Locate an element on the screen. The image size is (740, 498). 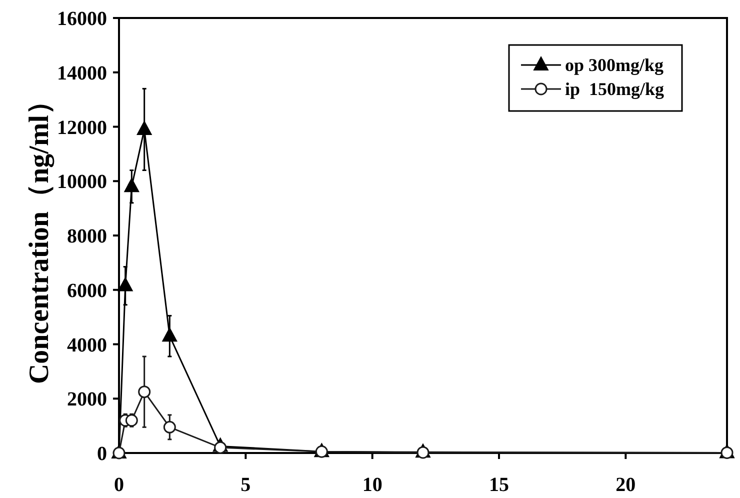
legend-label: ip 150mg/kg is located at coordinates (614, 89).